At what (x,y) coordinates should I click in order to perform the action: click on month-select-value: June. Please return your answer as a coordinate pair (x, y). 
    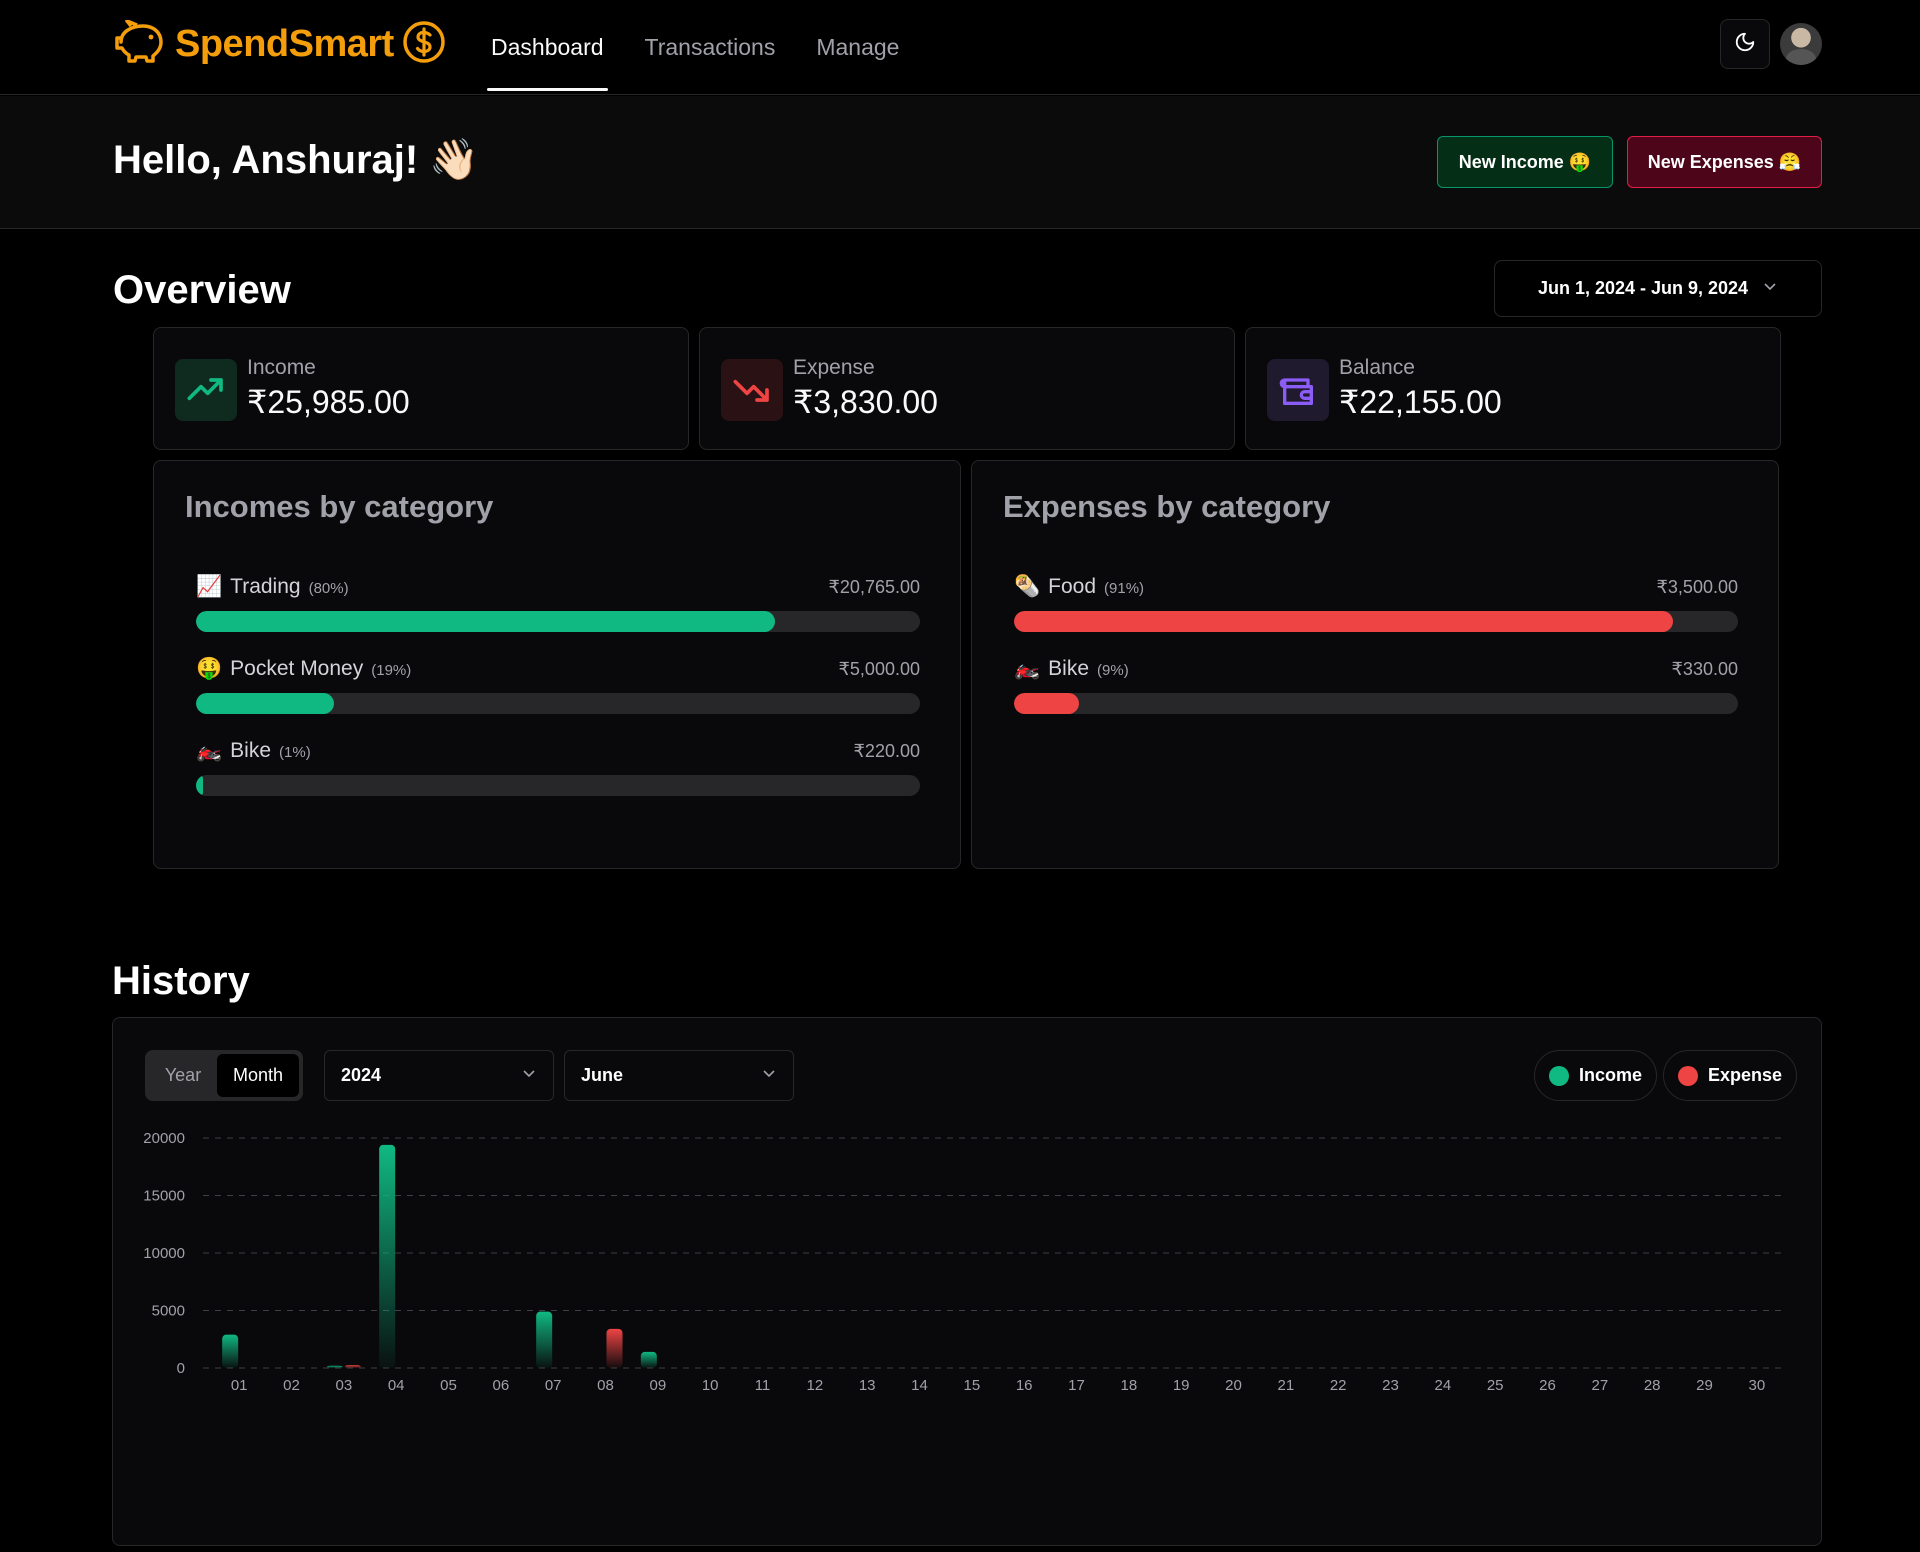
    Looking at the image, I should click on (602, 1075).